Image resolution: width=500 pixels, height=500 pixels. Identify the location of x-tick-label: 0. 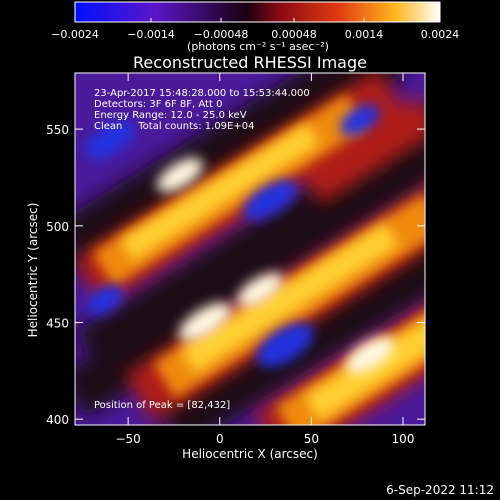
(220, 439).